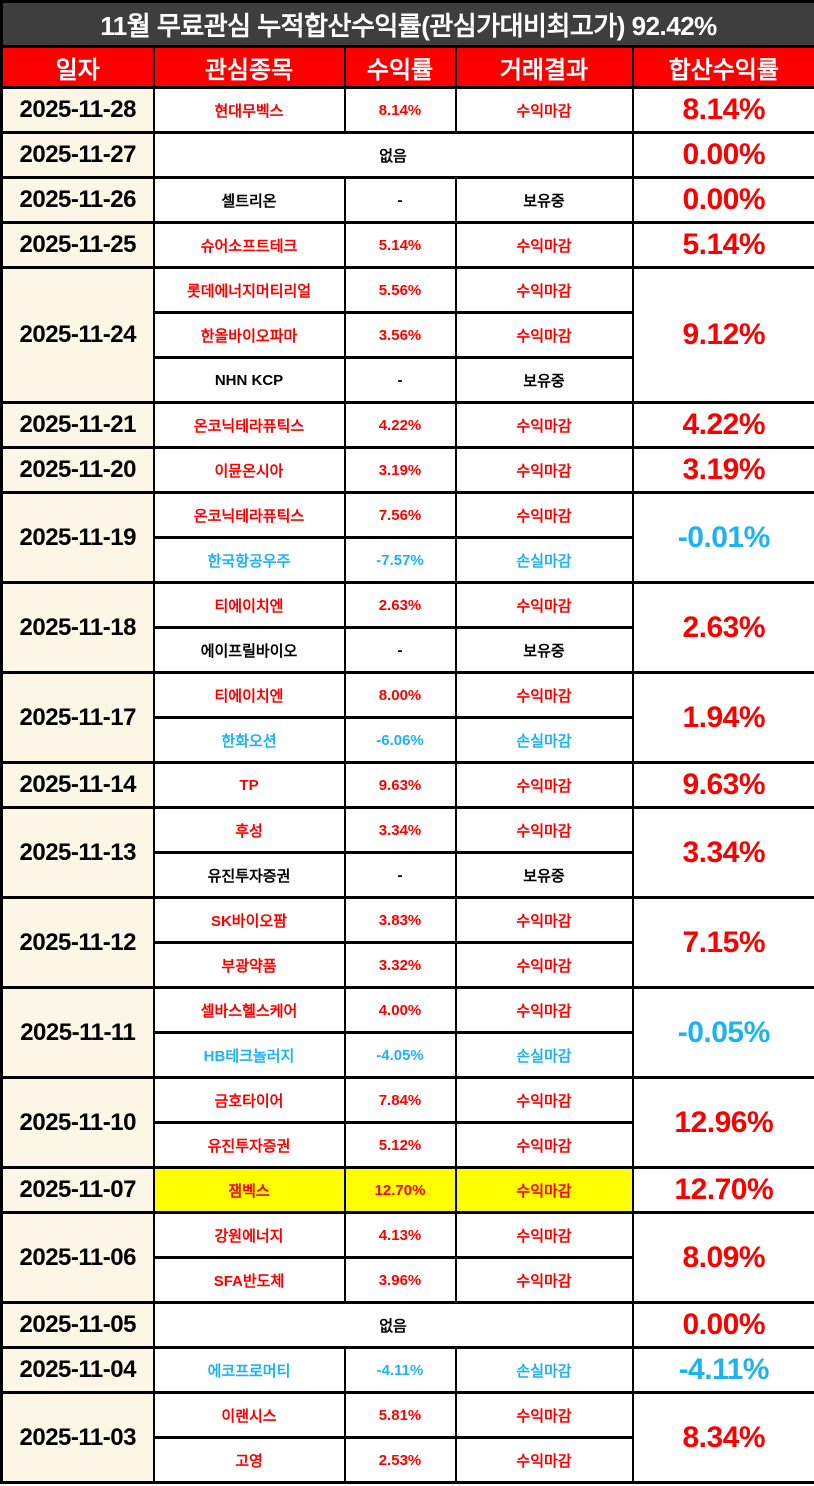  I want to click on table-row: HB테크놀러지 -4.05% 손실마감, so click(408, 1055).